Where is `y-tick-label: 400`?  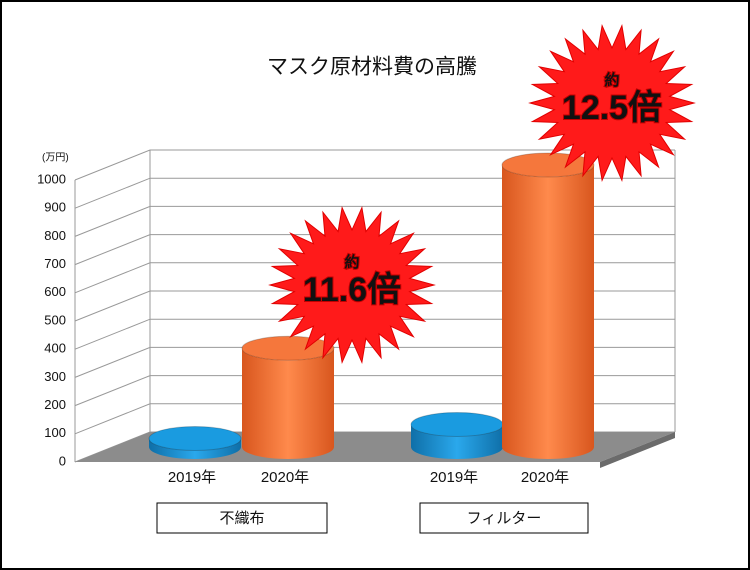 y-tick-label: 400 is located at coordinates (55, 348).